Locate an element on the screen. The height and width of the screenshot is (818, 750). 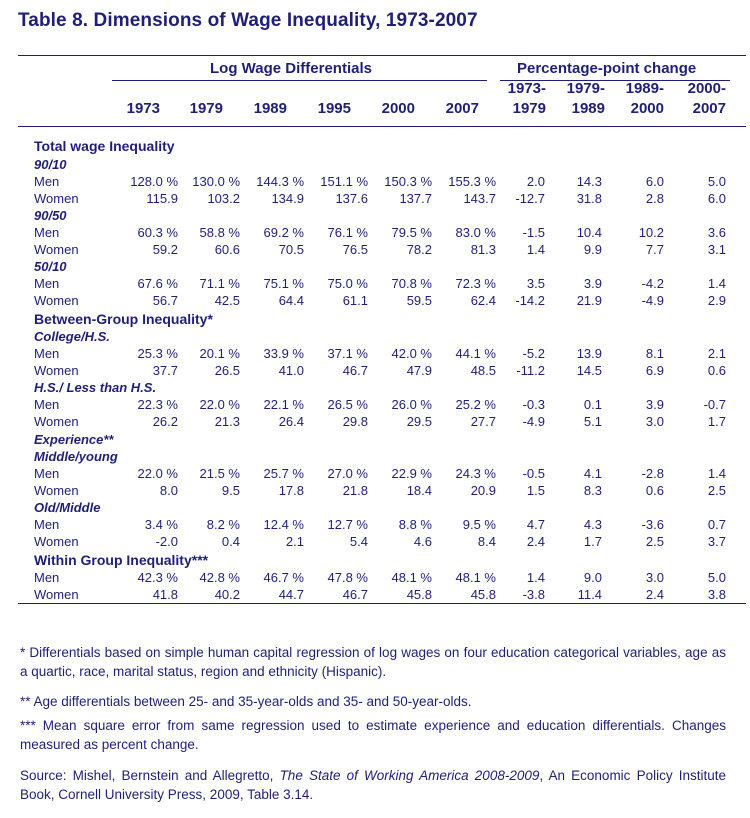
table-cell: 2.9 is located at coordinates (716, 300).